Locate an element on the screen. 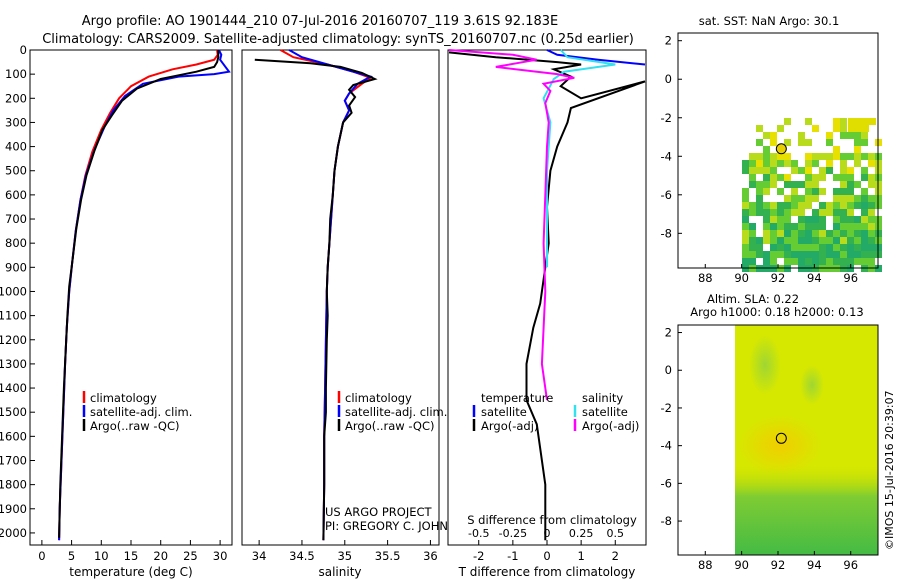 The height and width of the screenshot is (580, 900). x-tick-label: 30 is located at coordinates (220, 556).